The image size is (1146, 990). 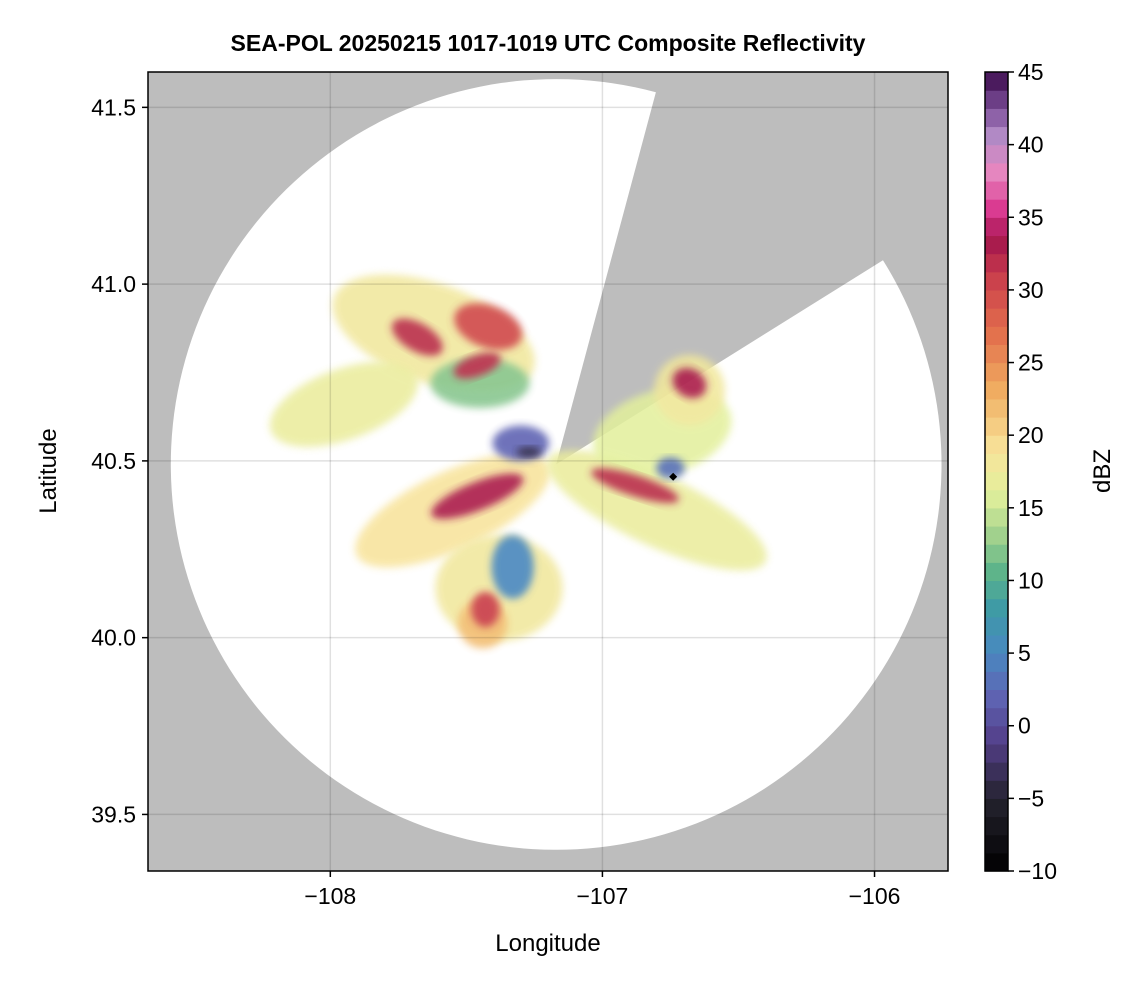 I want to click on colorbar-tick-label: 25, so click(x=1031, y=363).